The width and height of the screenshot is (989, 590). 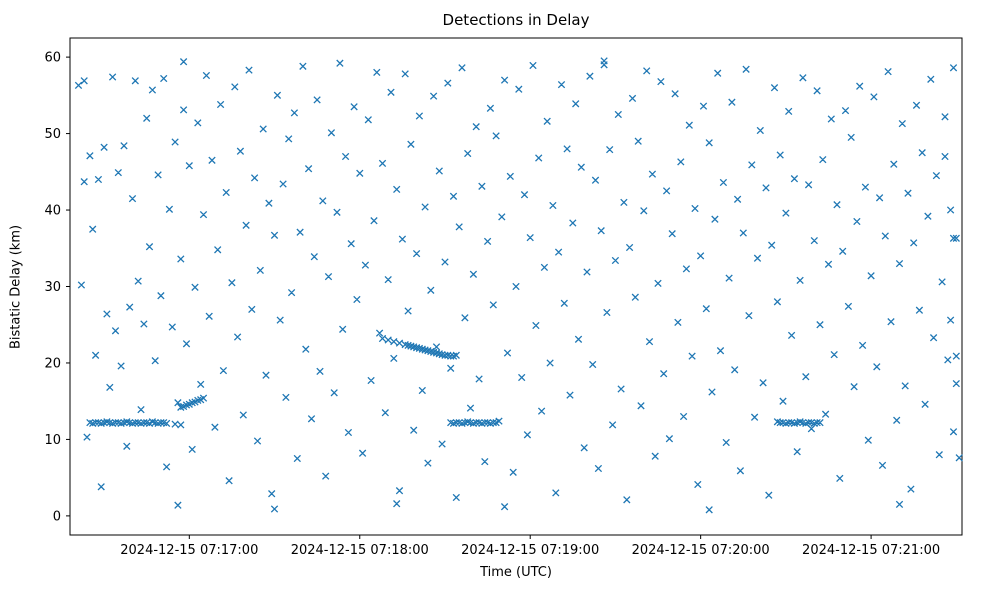 I want to click on y-tick-label: 20, so click(x=52, y=363).